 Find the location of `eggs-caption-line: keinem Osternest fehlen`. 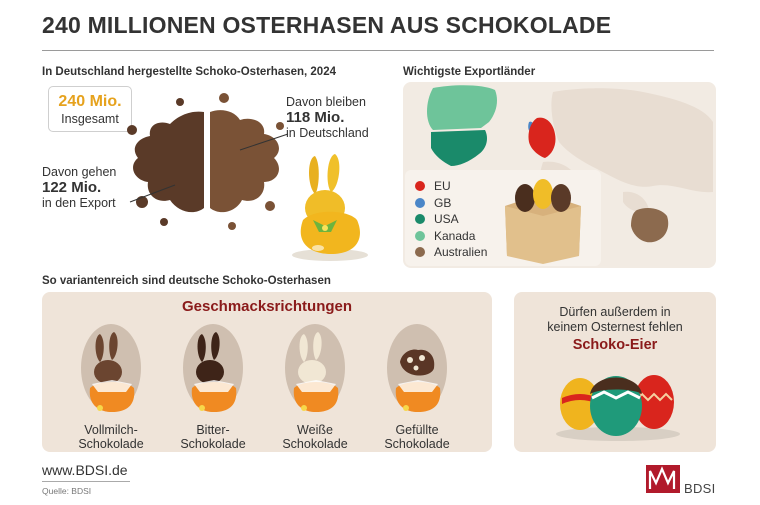

eggs-caption-line: keinem Osternest fehlen is located at coordinates (615, 327).